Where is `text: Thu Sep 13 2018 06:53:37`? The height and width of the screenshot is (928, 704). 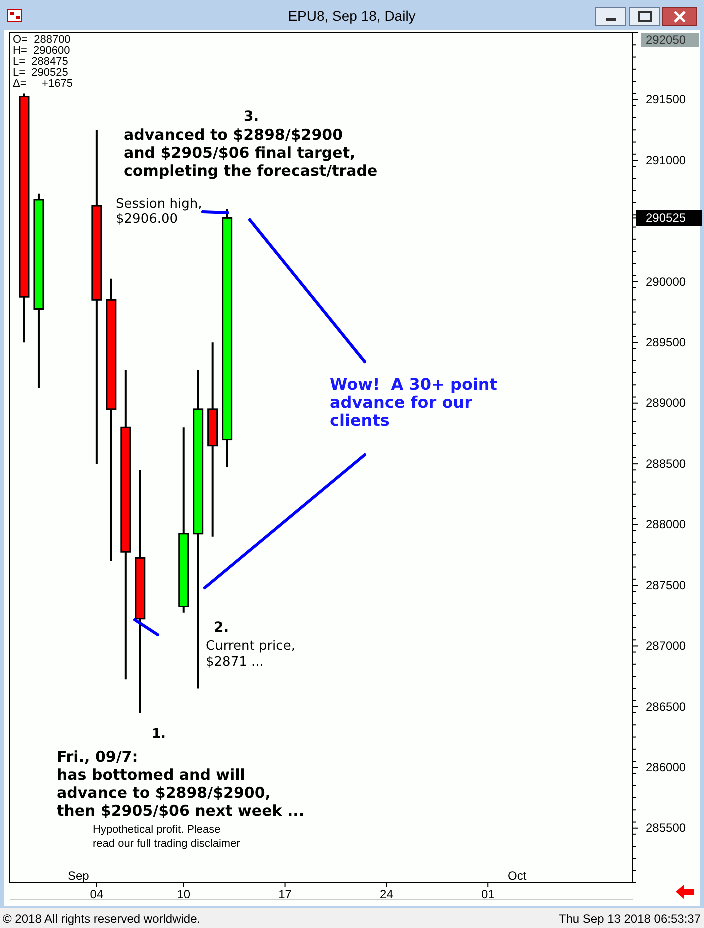
text: Thu Sep 13 2018 06:53:37 is located at coordinates (630, 919).